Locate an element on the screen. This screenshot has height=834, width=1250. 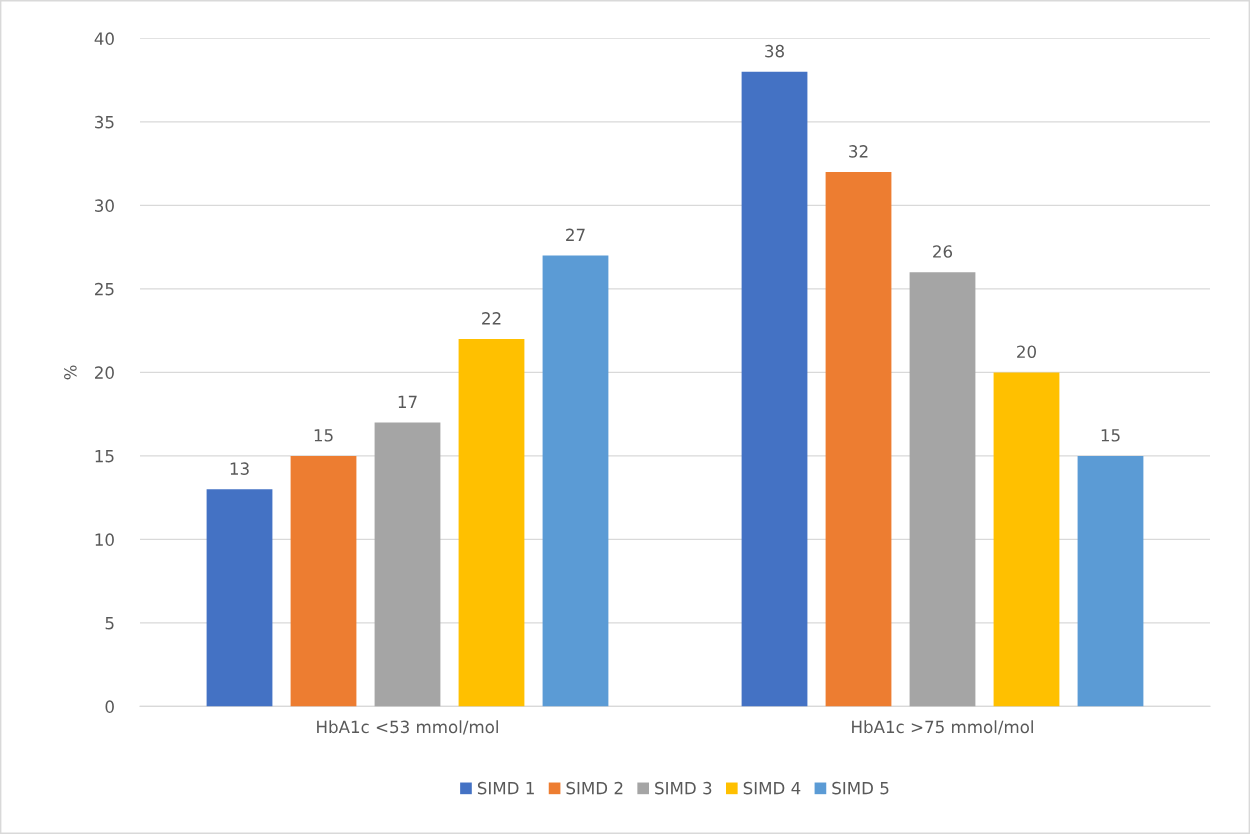
data-label: 27 is located at coordinates (575, 234).